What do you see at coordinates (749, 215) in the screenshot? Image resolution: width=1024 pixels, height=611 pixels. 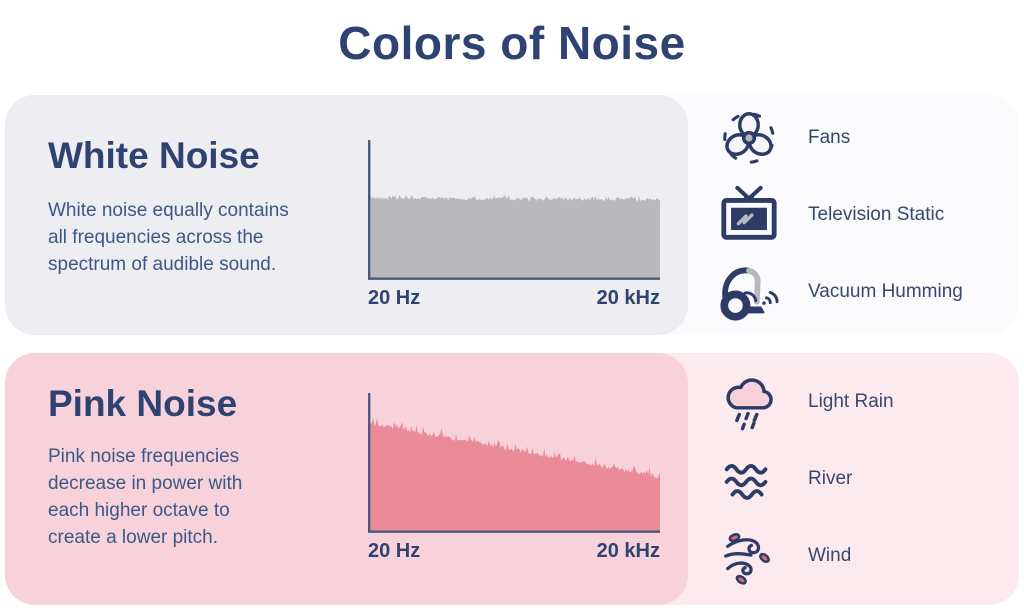 I see `tv-static-icon` at bounding box center [749, 215].